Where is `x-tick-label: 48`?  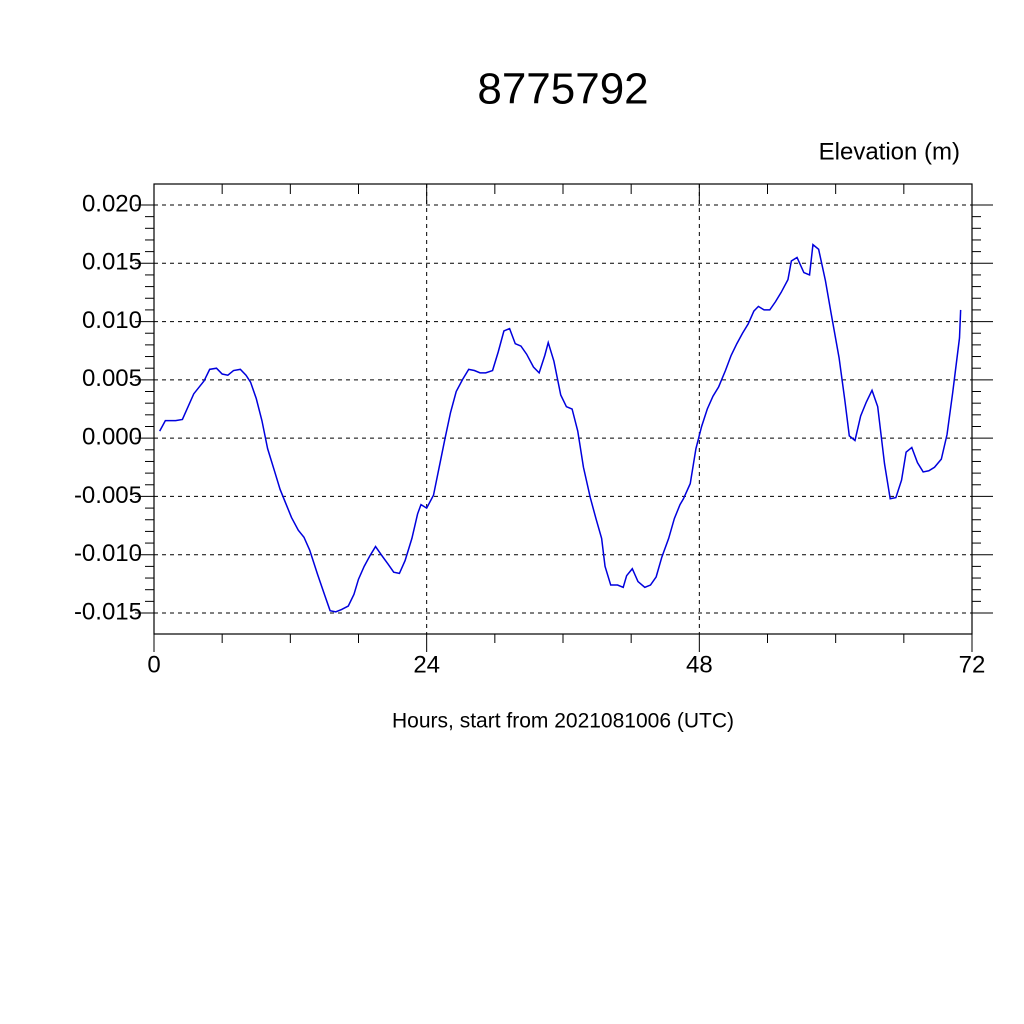 x-tick-label: 48 is located at coordinates (699, 664).